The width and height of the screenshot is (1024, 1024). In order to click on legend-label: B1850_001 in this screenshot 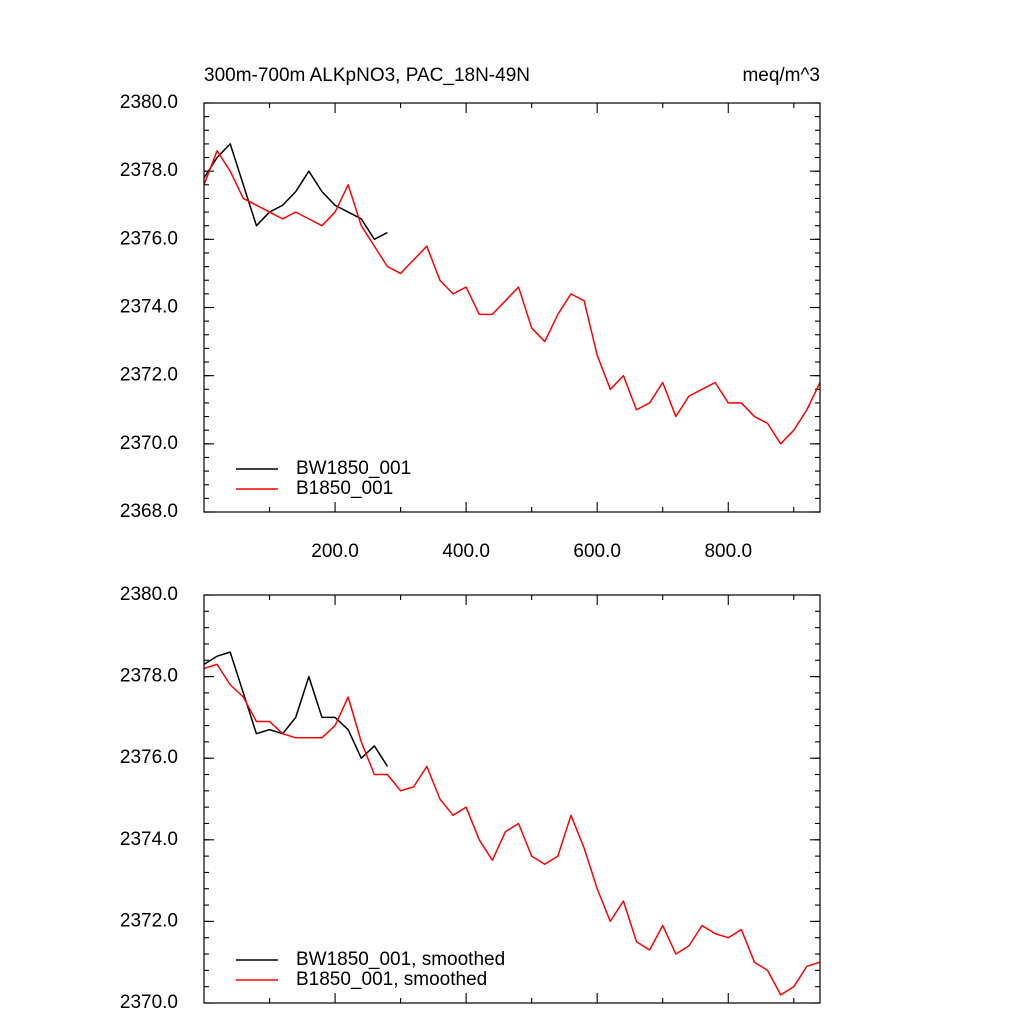, I will do `click(344, 488)`.